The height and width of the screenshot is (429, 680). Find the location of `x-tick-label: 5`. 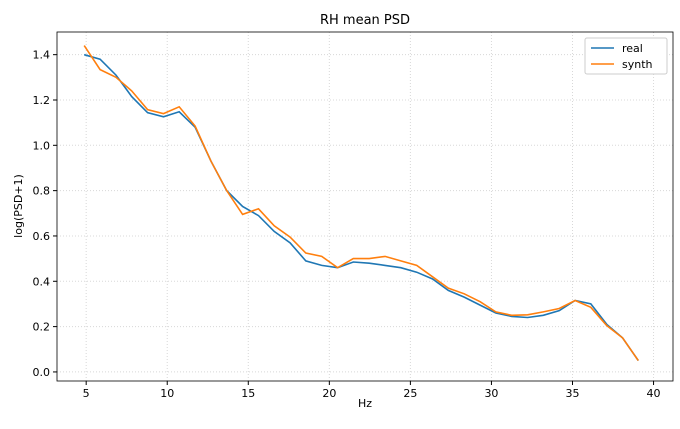

x-tick-label: 5 is located at coordinates (86, 393).